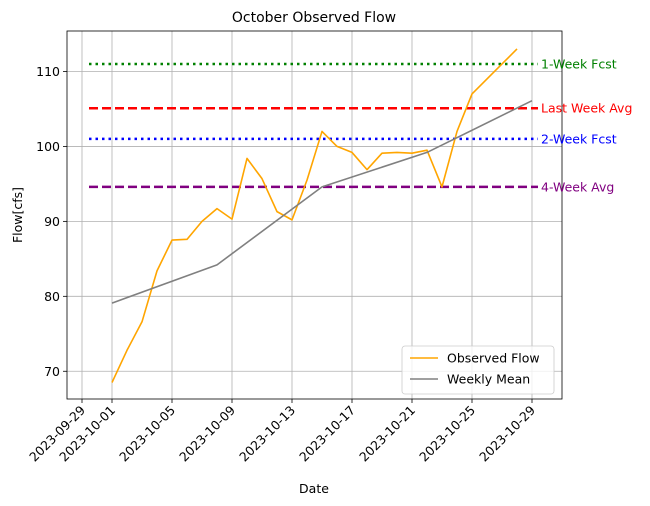  Describe the element at coordinates (17, 215) in the screenshot. I see `y-axis-label: Flow[cfs]` at that location.